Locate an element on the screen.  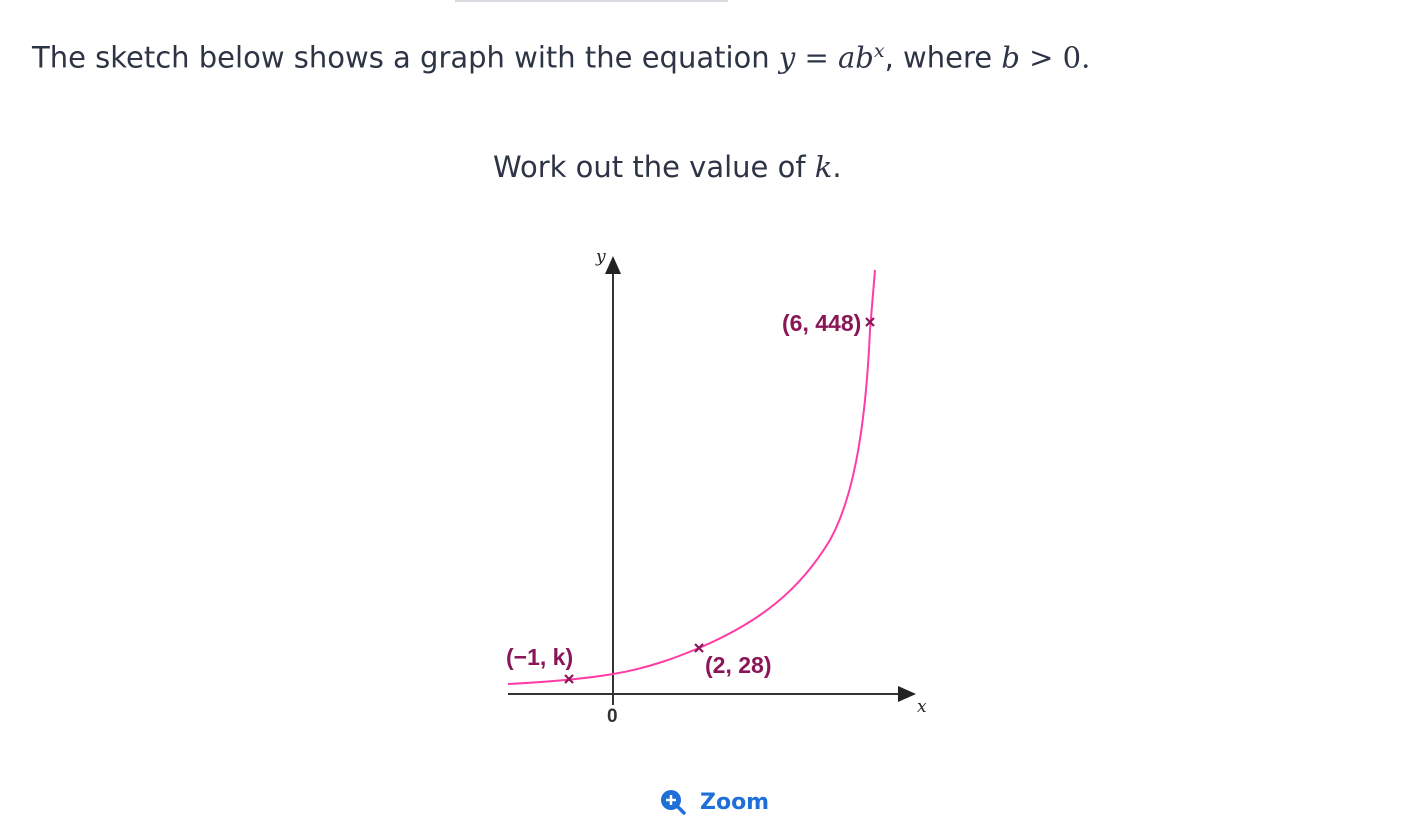
zoom-in-icon is located at coordinates (673, 802).